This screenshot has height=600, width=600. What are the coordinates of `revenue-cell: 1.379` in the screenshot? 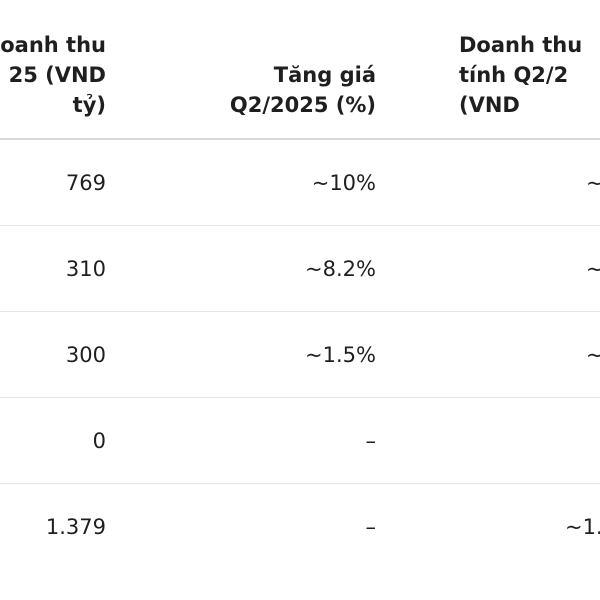 It's located at (75, 527).